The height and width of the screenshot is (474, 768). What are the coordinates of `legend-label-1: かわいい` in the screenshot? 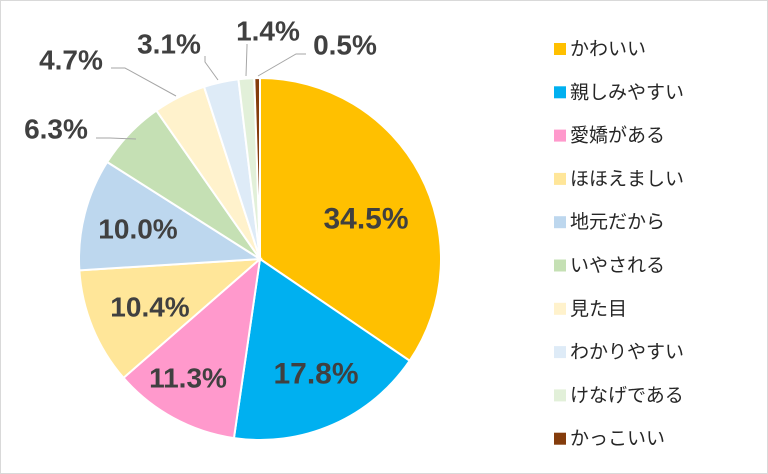 It's located at (608, 49).